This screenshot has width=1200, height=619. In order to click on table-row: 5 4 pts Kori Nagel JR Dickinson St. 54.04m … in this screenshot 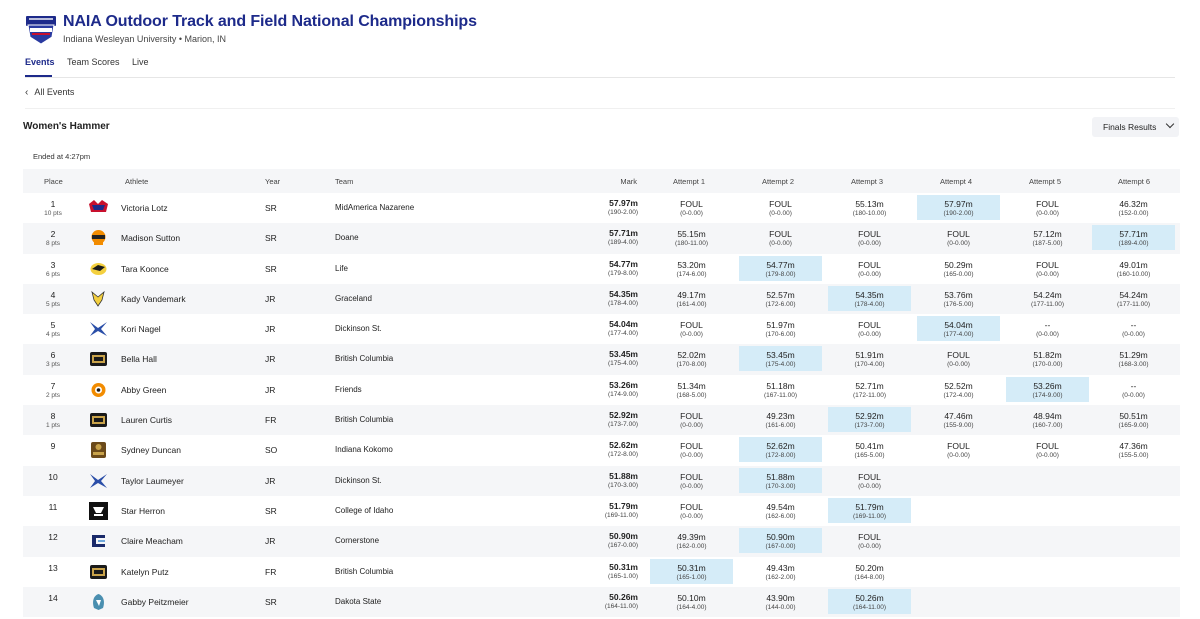, I will do `click(601, 329)`.